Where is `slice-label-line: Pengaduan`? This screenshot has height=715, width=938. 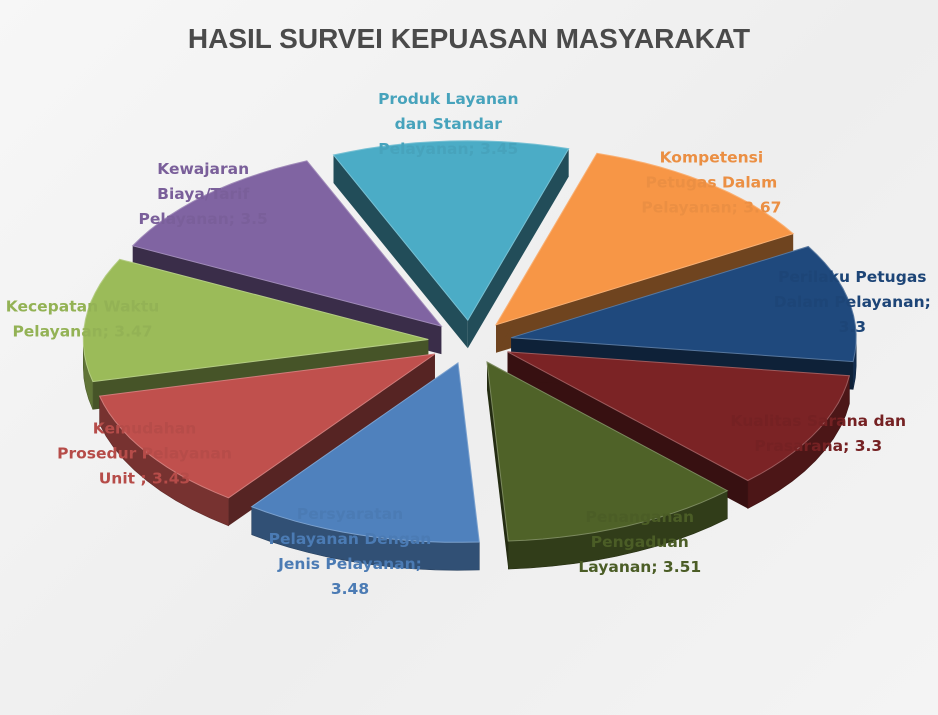
slice-label-line: Pengaduan is located at coordinates (640, 542).